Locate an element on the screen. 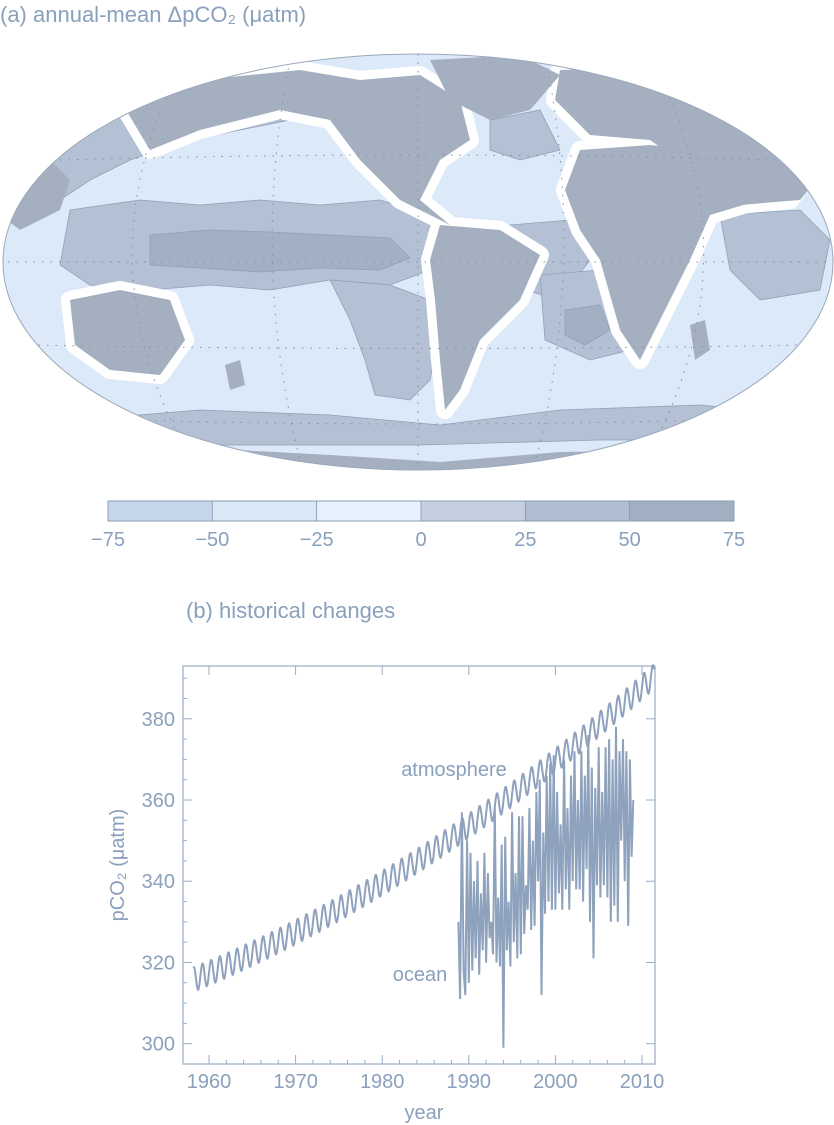 This screenshot has height=1125, width=834. colorbar-tick-label: −75 is located at coordinates (108, 540).